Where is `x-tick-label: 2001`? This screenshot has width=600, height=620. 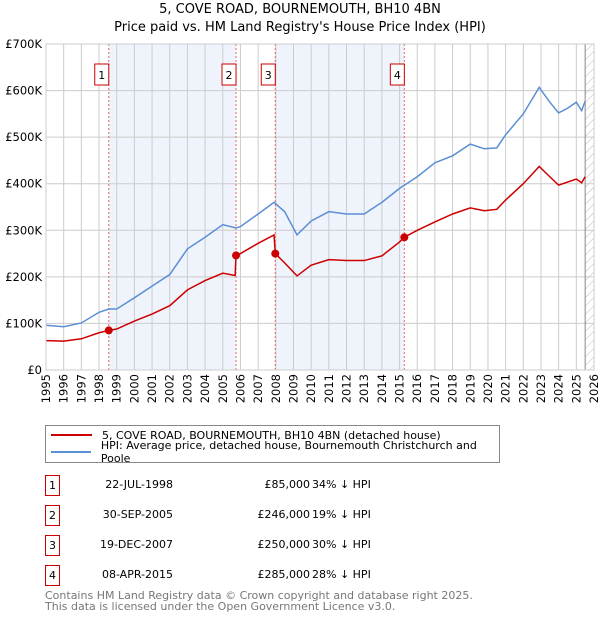 x-tick-label: 2001 is located at coordinates (152, 388).